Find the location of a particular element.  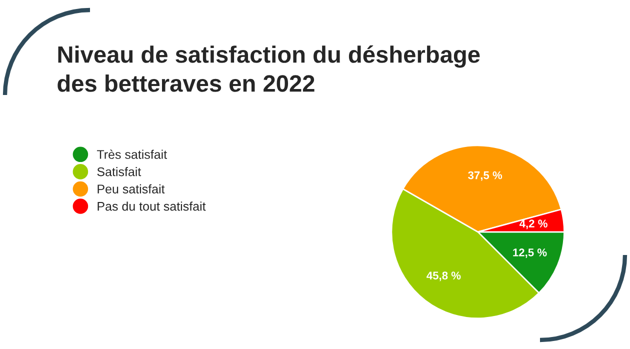

data-label: 45,8 % is located at coordinates (443, 277).